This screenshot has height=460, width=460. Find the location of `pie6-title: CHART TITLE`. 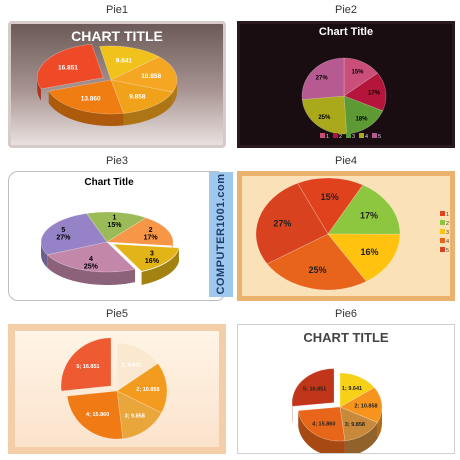

pie6-title: CHART TITLE is located at coordinates (346, 337).